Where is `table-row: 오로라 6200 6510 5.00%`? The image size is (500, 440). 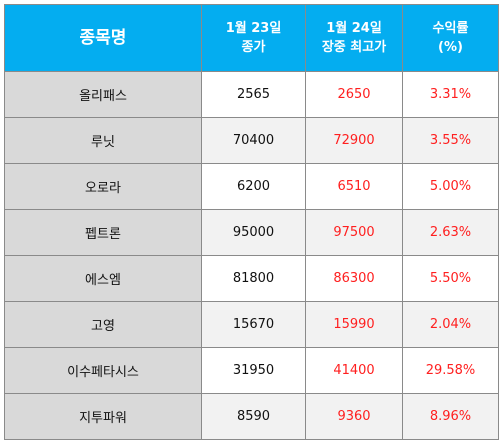 table-row: 오로라 6200 6510 5.00% is located at coordinates (251, 186).